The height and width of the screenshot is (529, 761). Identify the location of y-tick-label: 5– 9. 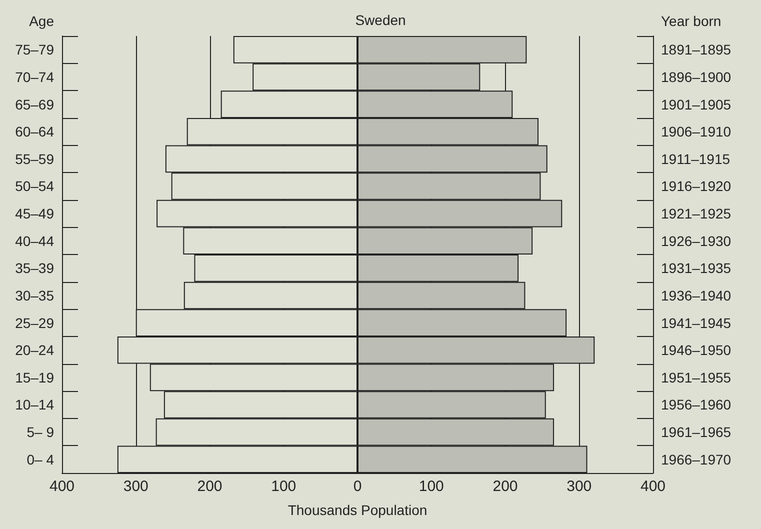
(40, 432).